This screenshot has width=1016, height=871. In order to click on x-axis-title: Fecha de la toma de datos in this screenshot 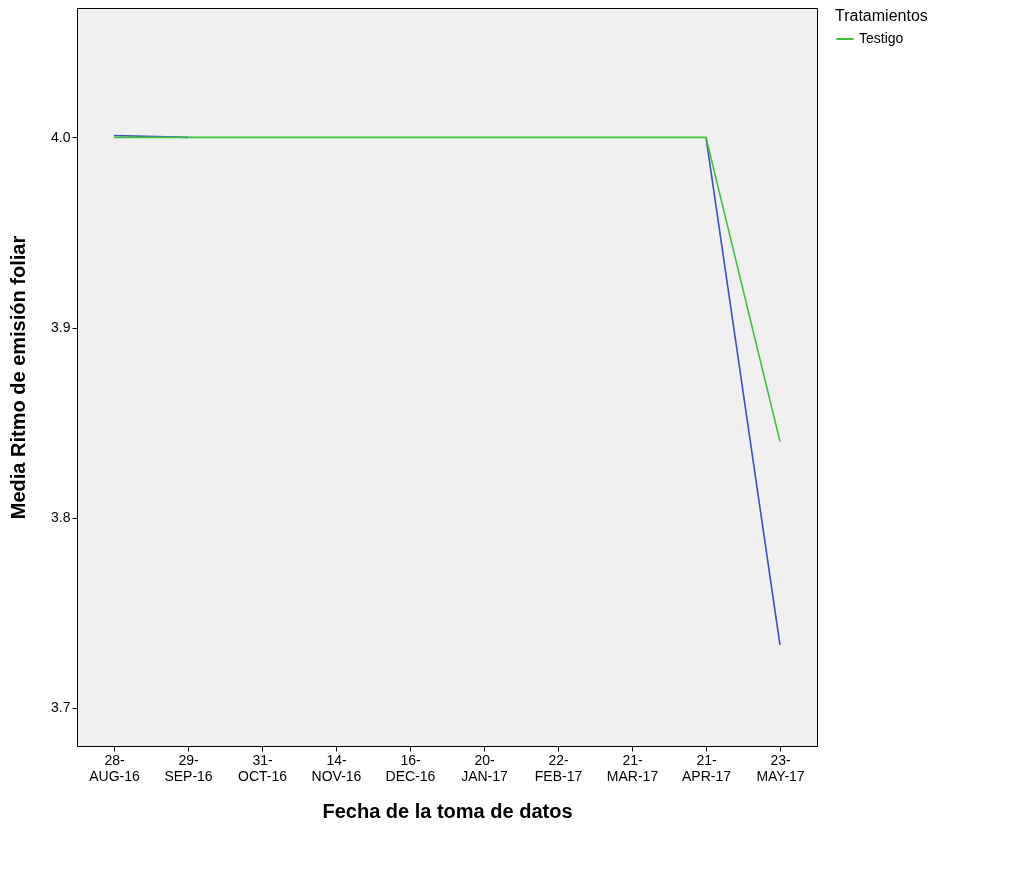, I will do `click(447, 810)`.